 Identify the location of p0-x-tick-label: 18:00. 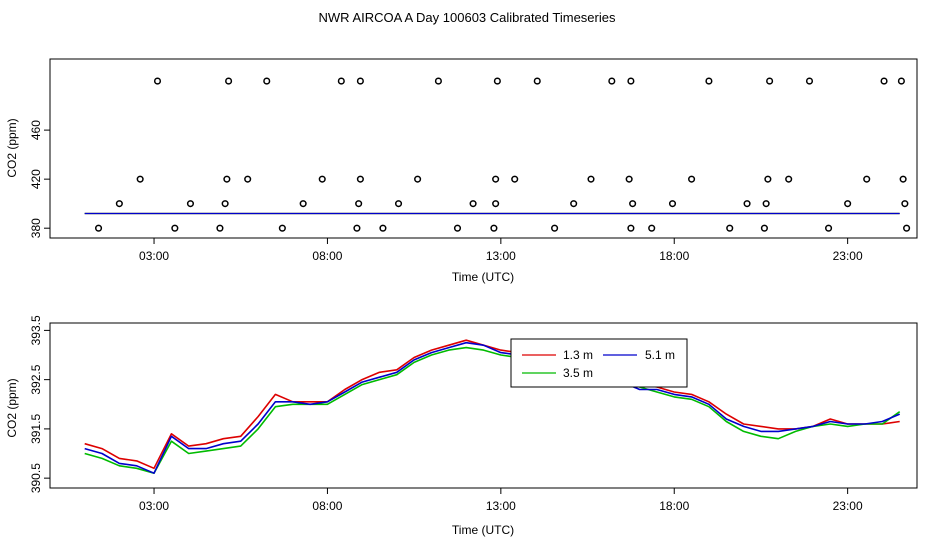
(674, 256).